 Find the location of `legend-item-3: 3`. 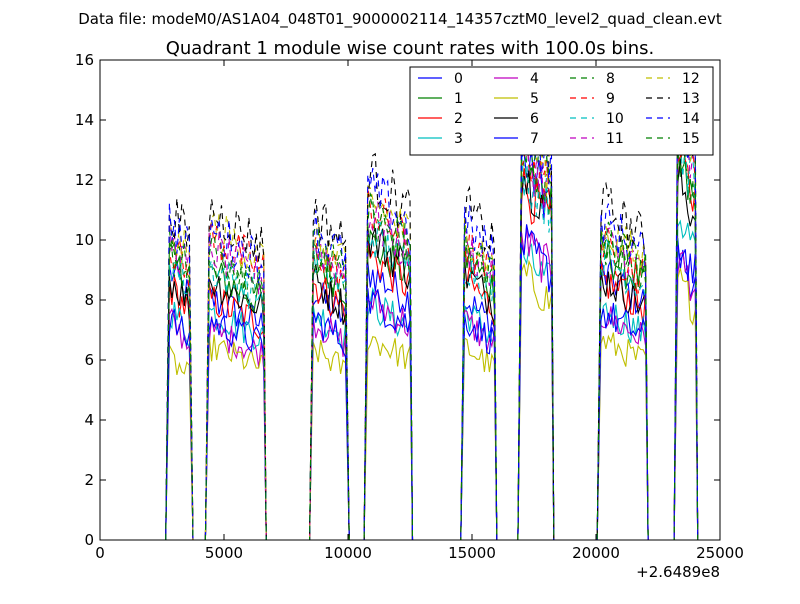

legend-item-3: 3 is located at coordinates (440, 139).